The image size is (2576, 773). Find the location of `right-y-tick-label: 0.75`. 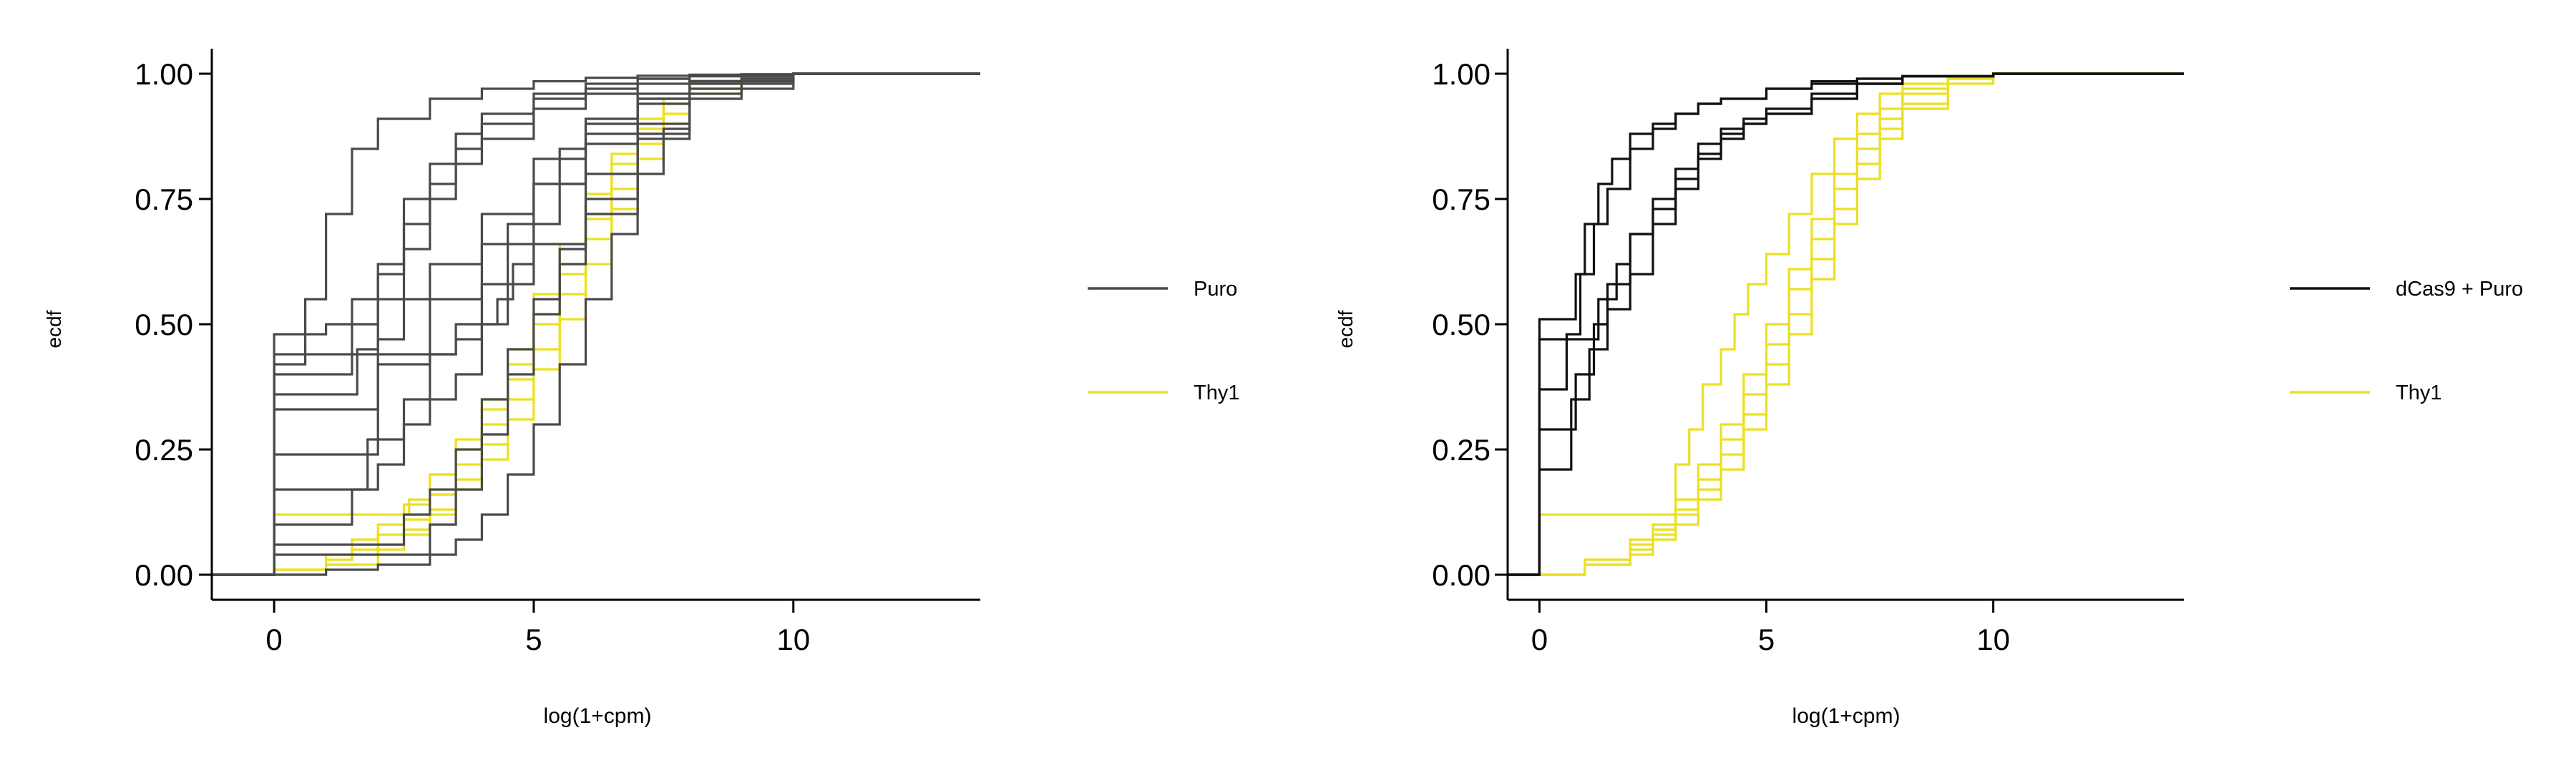

right-y-tick-label: 0.75 is located at coordinates (1461, 199).